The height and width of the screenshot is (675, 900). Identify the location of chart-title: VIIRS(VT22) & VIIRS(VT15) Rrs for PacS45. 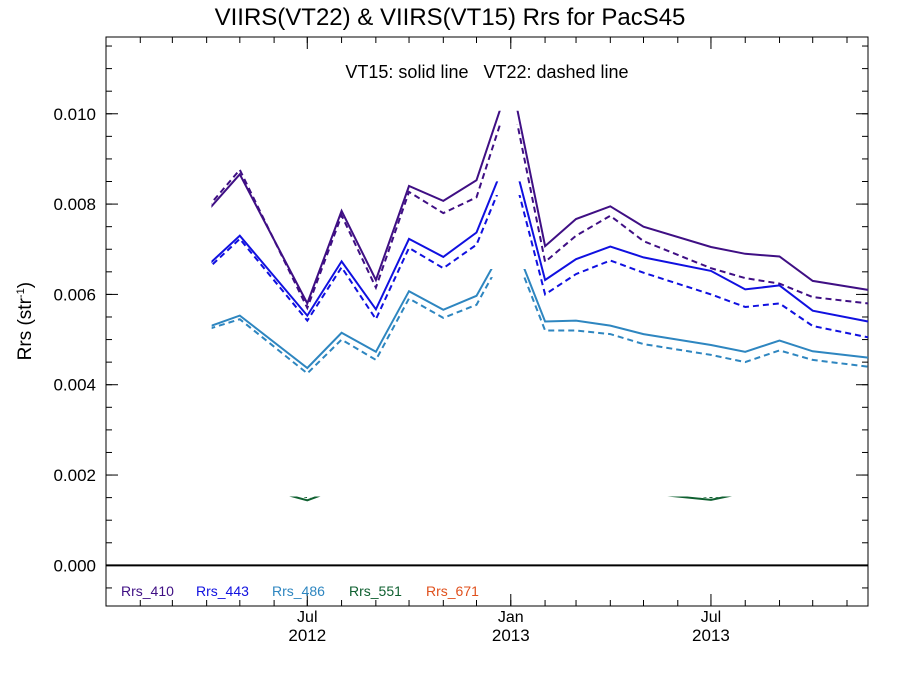
(450, 17).